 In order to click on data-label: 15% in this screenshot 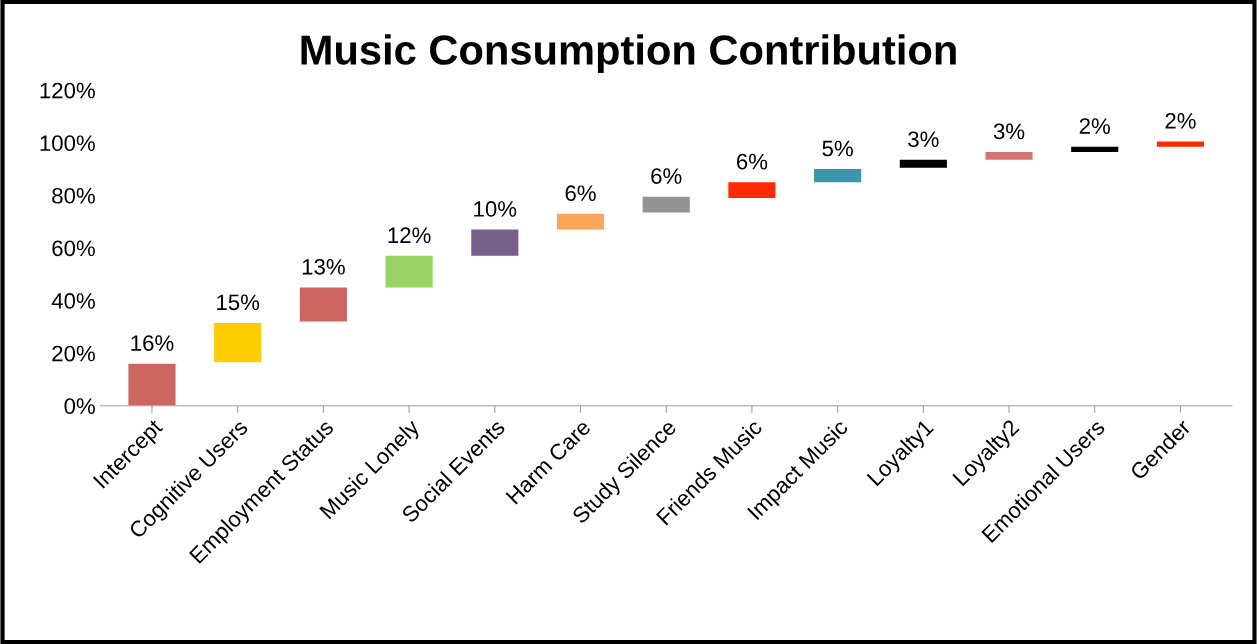, I will do `click(238, 302)`.